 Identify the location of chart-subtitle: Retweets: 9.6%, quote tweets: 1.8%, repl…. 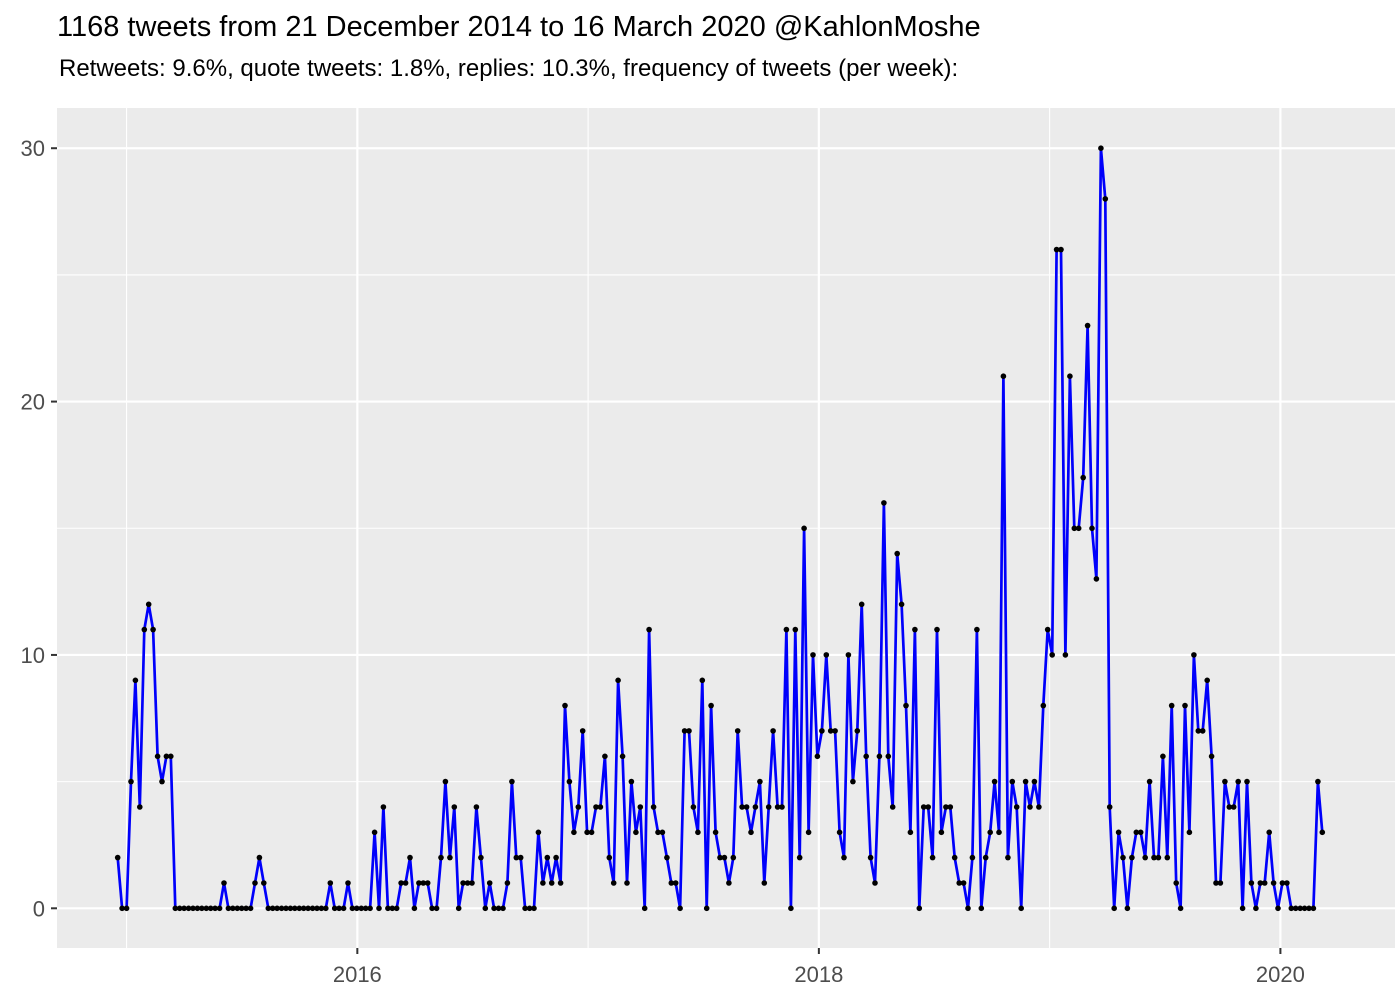
(509, 68).